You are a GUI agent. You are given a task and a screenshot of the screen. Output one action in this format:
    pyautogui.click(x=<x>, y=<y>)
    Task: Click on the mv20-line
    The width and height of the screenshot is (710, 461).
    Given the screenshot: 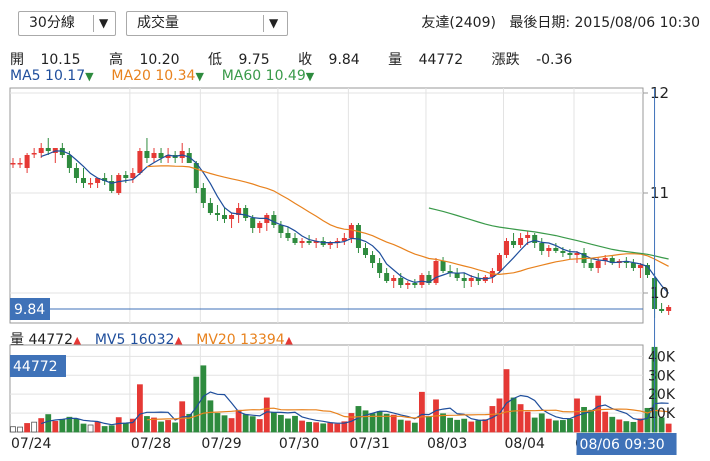 What is the action you would take?
    pyautogui.click(x=407, y=414)
    